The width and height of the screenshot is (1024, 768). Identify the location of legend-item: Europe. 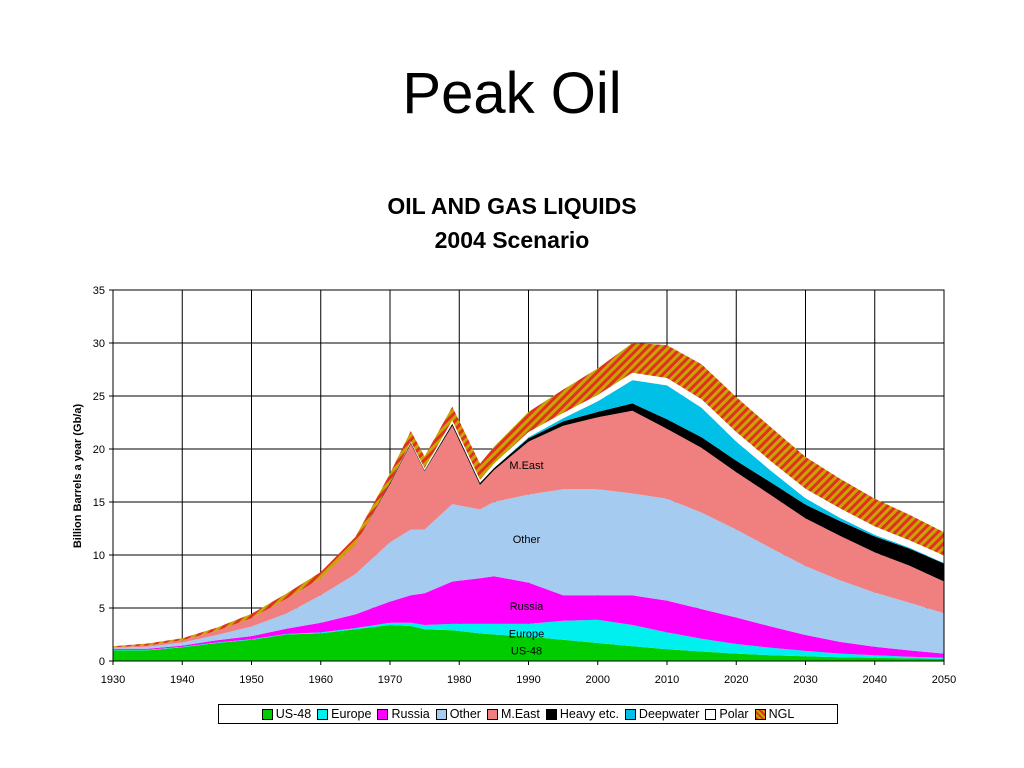
(344, 714).